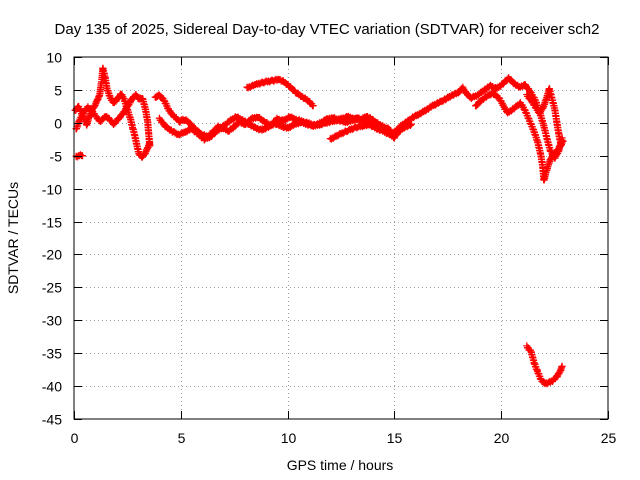 The width and height of the screenshot is (640, 480). Describe the element at coordinates (13, 238) in the screenshot. I see `y-axis-label: SDTVAR / TECUs` at that location.